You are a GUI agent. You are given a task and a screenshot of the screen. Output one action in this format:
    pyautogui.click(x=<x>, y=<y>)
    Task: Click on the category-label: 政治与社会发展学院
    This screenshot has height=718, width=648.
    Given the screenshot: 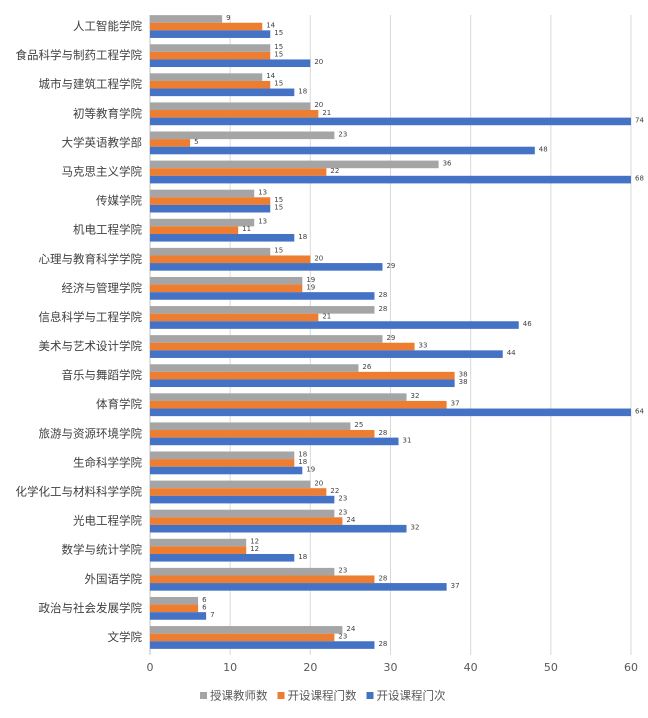 What is the action you would take?
    pyautogui.click(x=91, y=608)
    